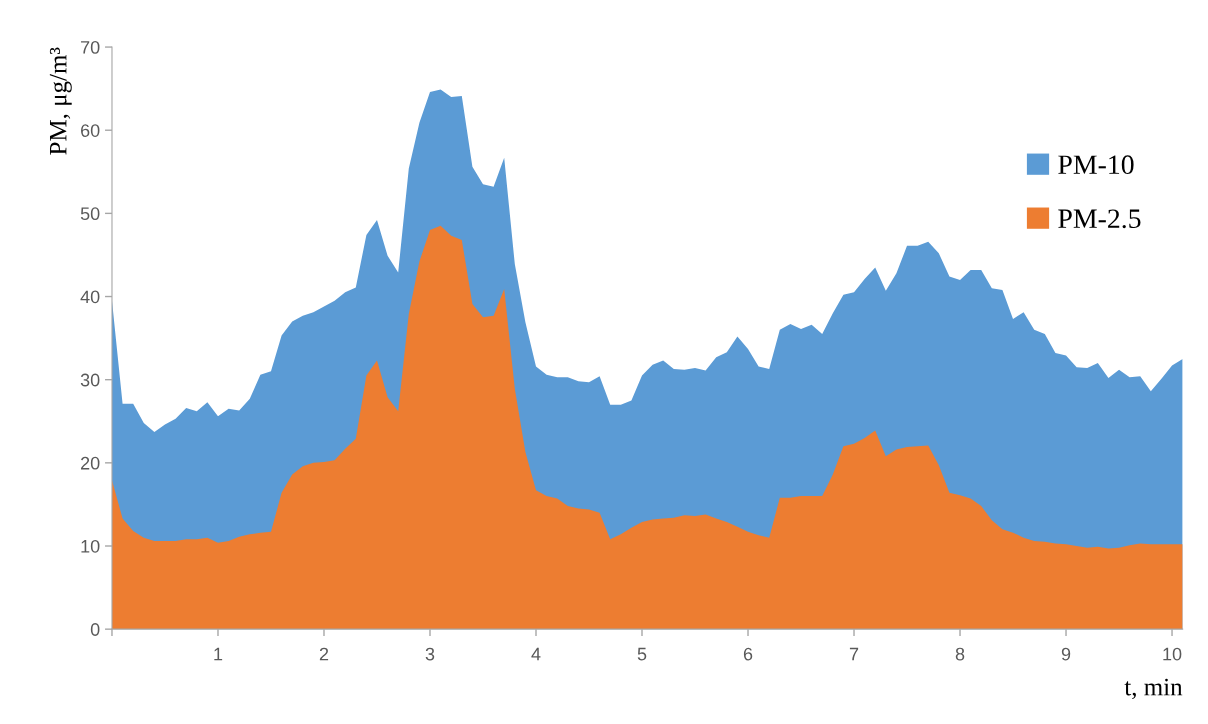 This screenshot has width=1208, height=724. I want to click on legend-label: PM-2.5, so click(1099, 219).